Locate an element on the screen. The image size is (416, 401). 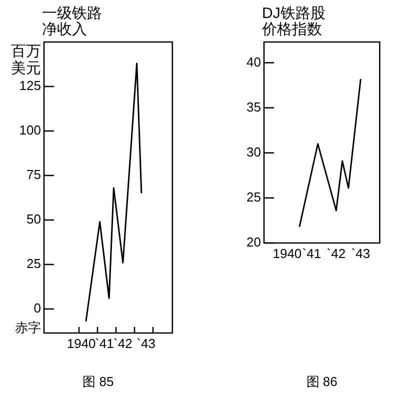
y-tick-label: 40 is located at coordinates (253, 62).